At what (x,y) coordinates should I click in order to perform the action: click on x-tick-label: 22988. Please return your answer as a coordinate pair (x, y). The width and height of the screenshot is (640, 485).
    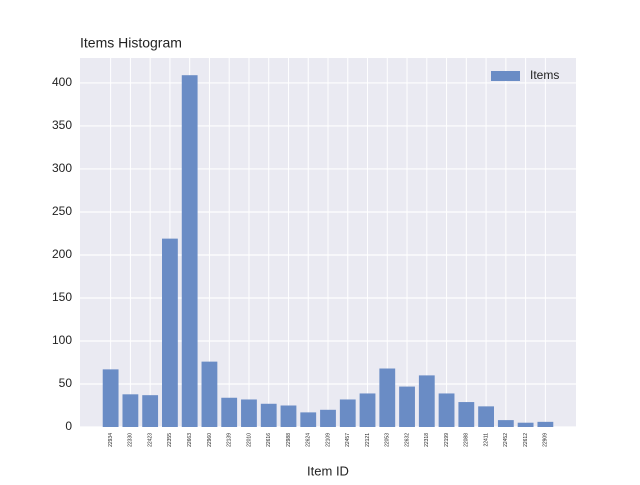
    Looking at the image, I should click on (289, 440).